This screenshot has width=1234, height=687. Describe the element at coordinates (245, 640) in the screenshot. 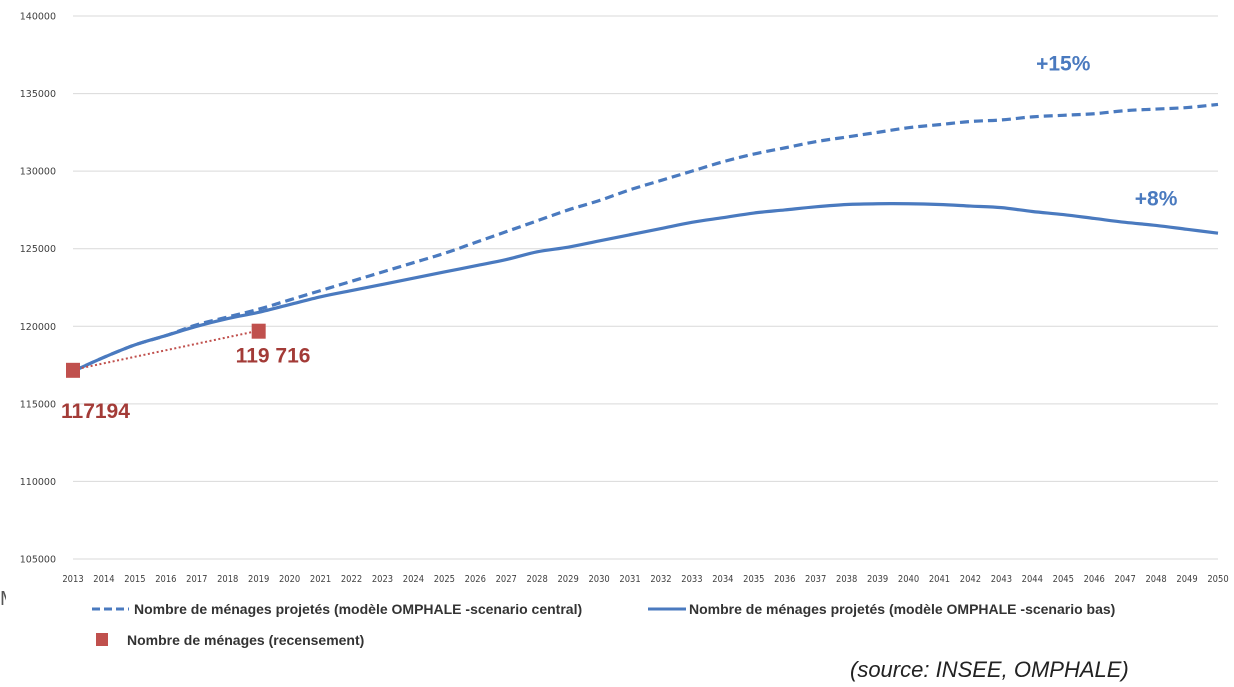

I see `legend-label-census: Nombre de ménages (recensement)` at that location.